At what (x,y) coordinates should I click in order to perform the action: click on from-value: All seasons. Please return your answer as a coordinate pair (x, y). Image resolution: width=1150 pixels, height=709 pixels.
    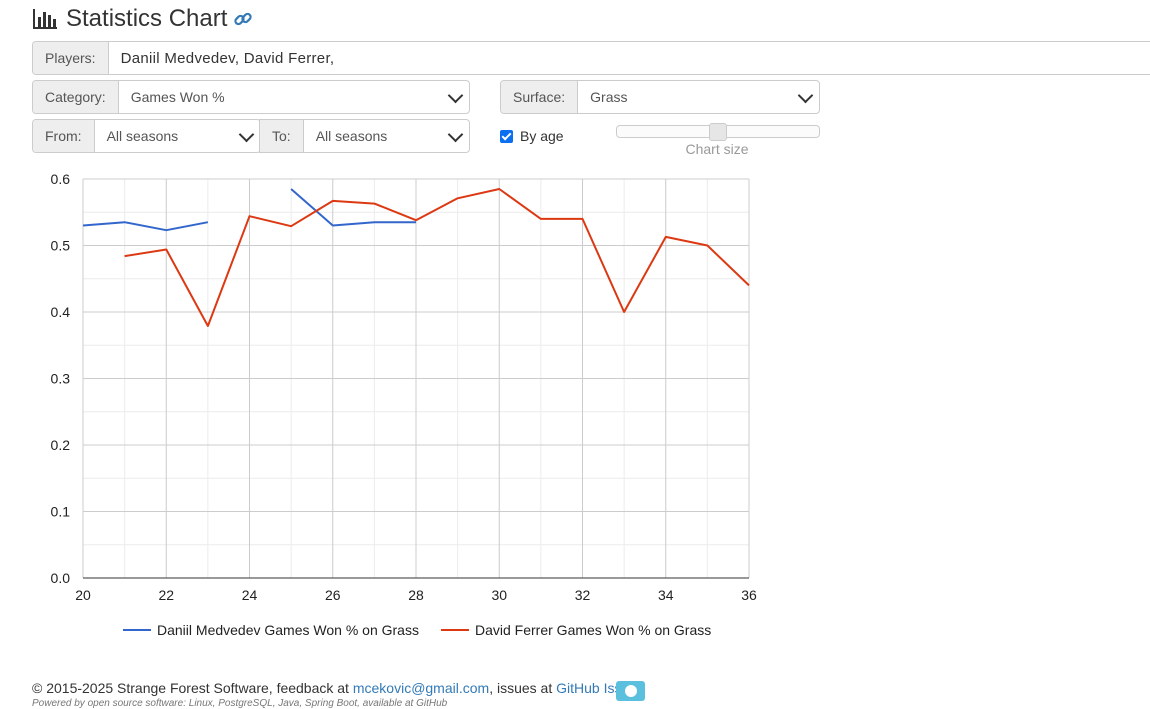
    Looking at the image, I should click on (142, 136).